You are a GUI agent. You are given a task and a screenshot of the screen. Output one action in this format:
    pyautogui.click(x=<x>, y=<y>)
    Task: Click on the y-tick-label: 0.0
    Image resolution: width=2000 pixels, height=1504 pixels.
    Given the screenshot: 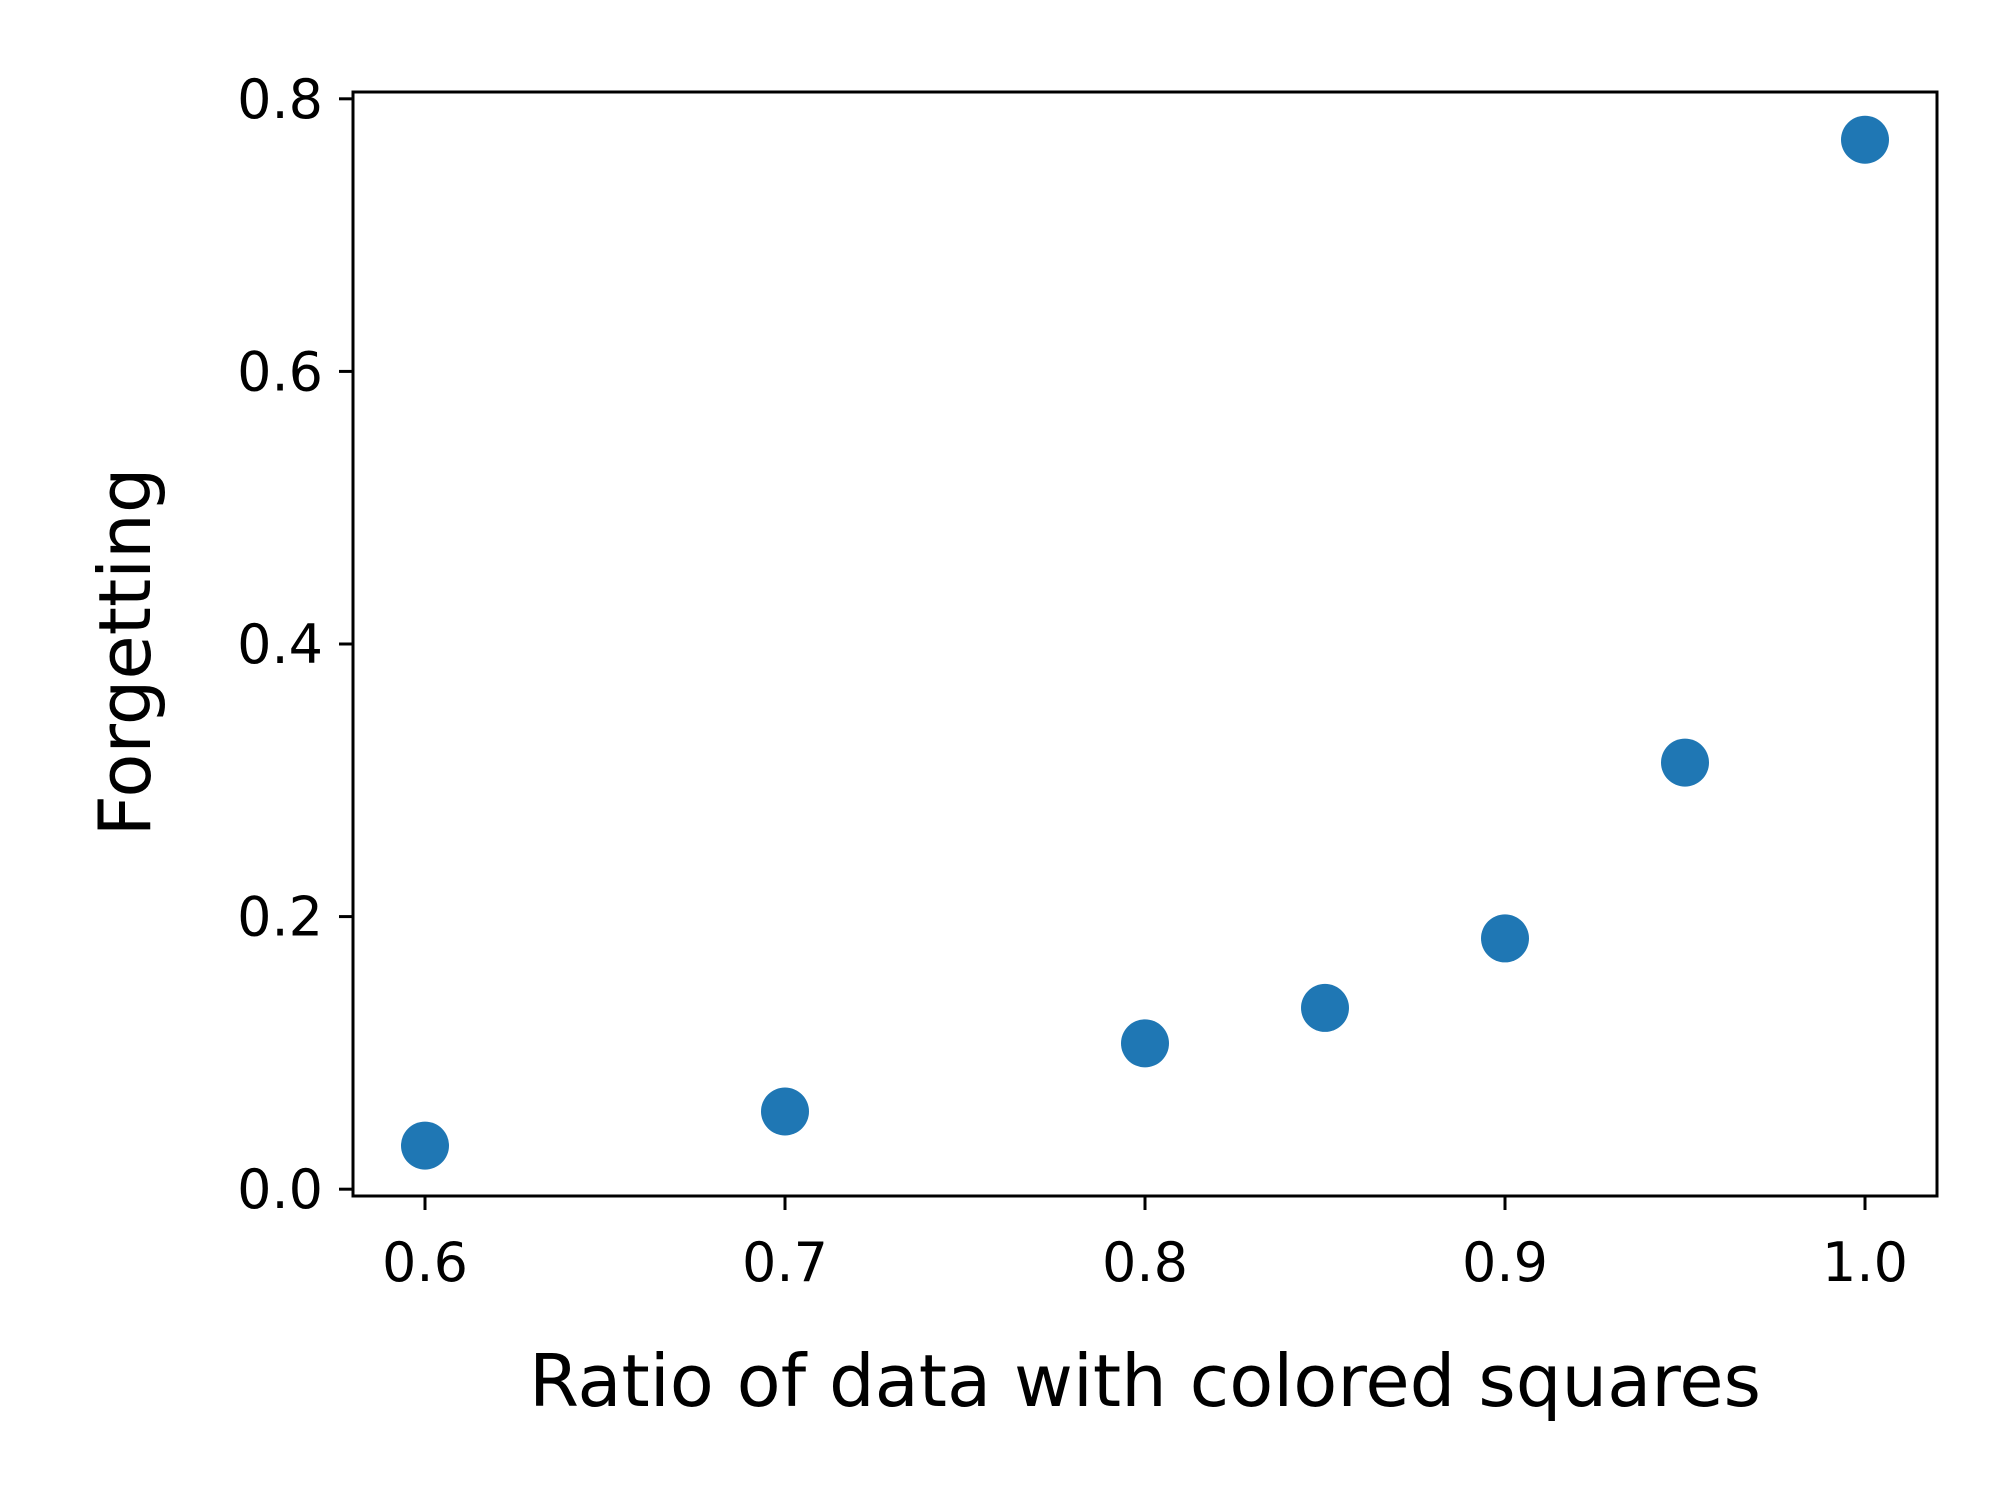 What is the action you would take?
    pyautogui.click(x=280, y=1189)
    